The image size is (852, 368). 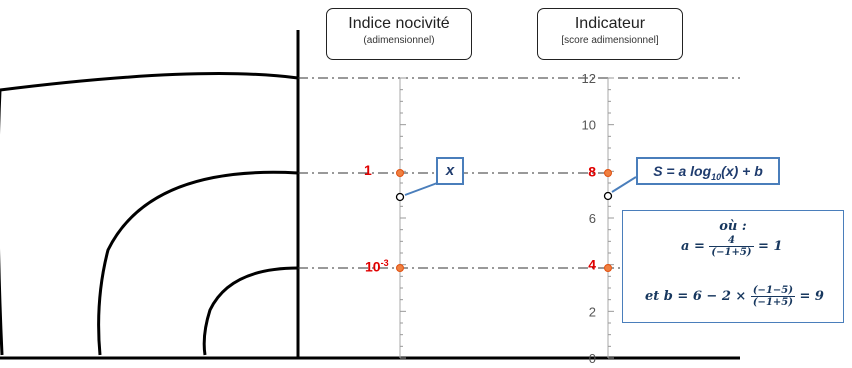 I want to click on left-axis-title-box: Indice nocivité (adimensionnel), so click(x=399, y=34).